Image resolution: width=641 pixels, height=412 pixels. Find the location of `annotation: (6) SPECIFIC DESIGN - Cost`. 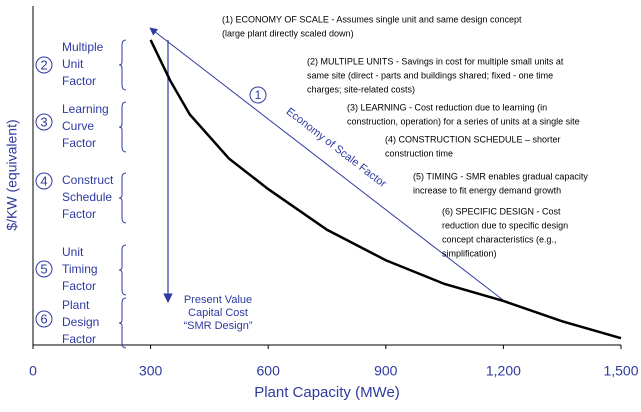

annotation: (6) SPECIFIC DESIGN - Cost is located at coordinates (501, 211).